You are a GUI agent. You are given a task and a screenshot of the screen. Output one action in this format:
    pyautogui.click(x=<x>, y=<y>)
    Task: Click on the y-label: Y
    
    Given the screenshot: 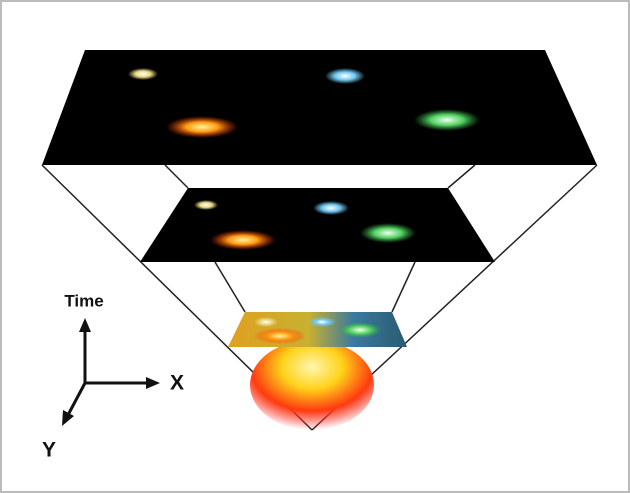 What is the action you would take?
    pyautogui.click(x=49, y=450)
    